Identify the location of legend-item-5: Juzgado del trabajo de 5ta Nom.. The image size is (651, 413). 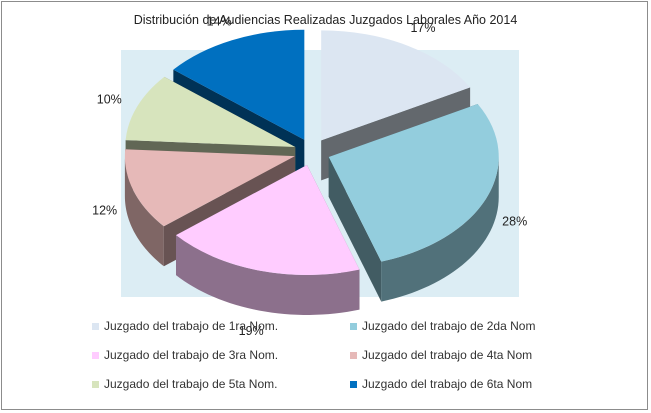
(184, 384).